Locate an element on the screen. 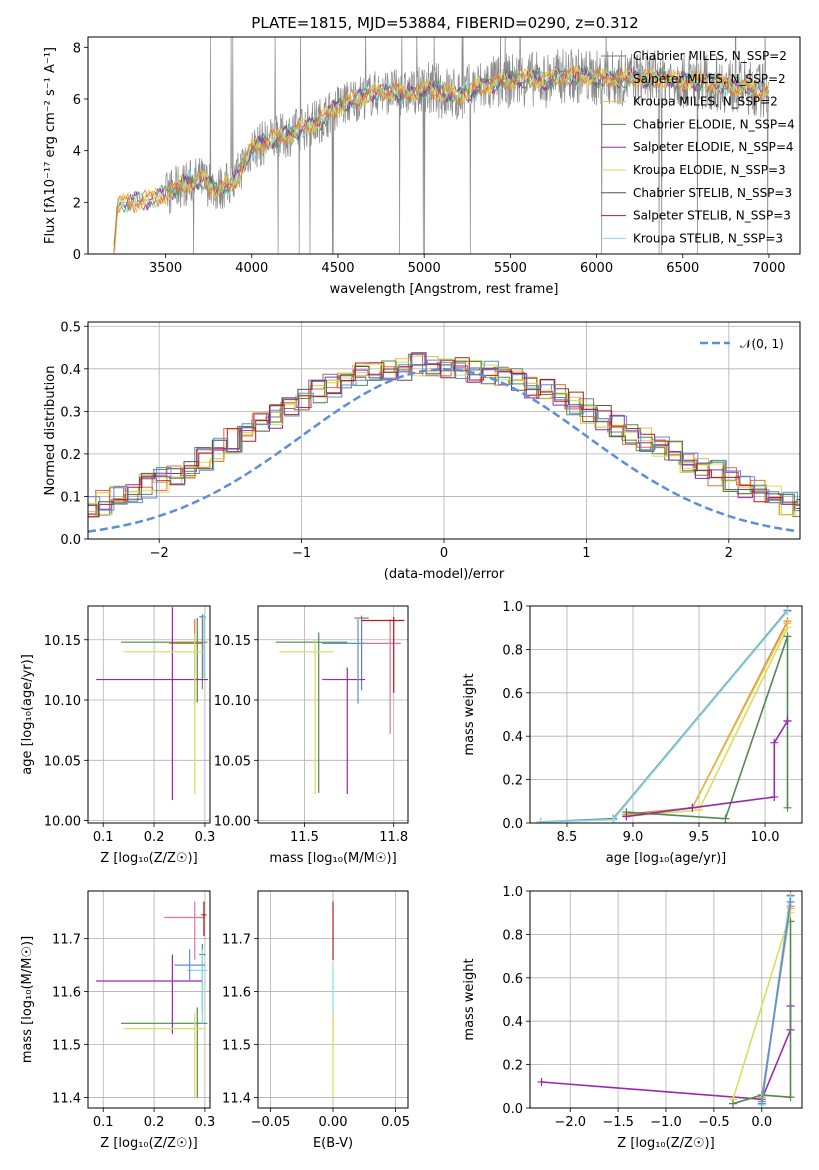 This screenshot has height=1170, width=819. x-tick-label: 4000 is located at coordinates (251, 268).